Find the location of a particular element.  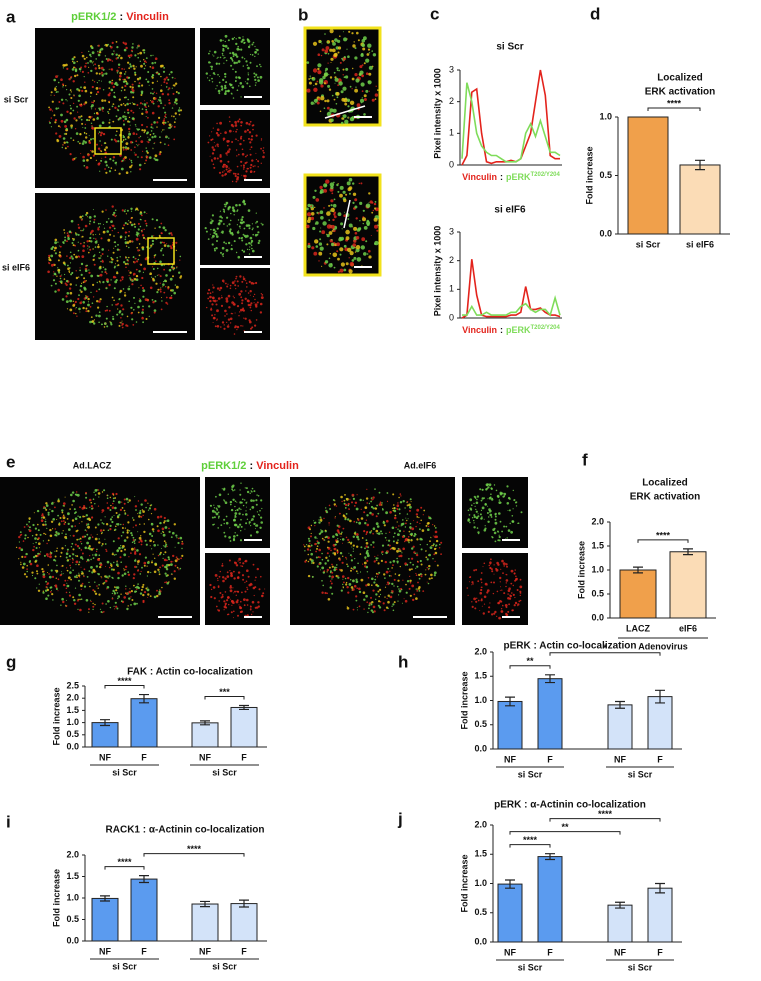

y-tick-label: 2.0 is located at coordinates (597, 521).